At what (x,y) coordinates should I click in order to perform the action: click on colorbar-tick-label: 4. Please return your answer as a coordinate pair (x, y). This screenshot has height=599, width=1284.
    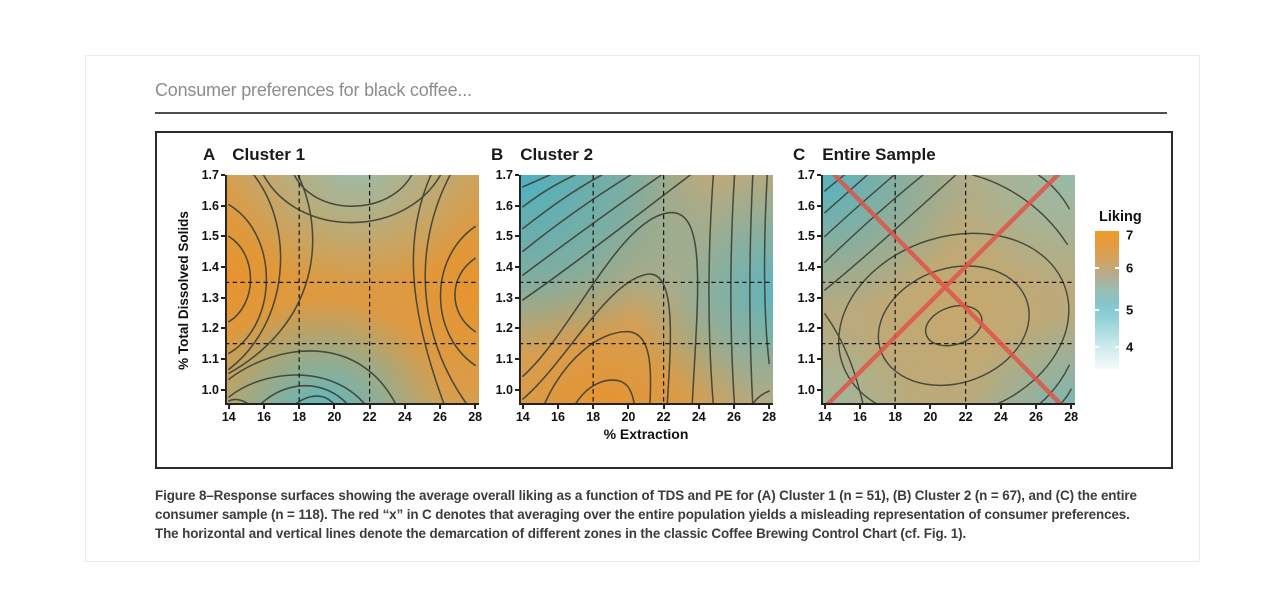
    Looking at the image, I should click on (1130, 347).